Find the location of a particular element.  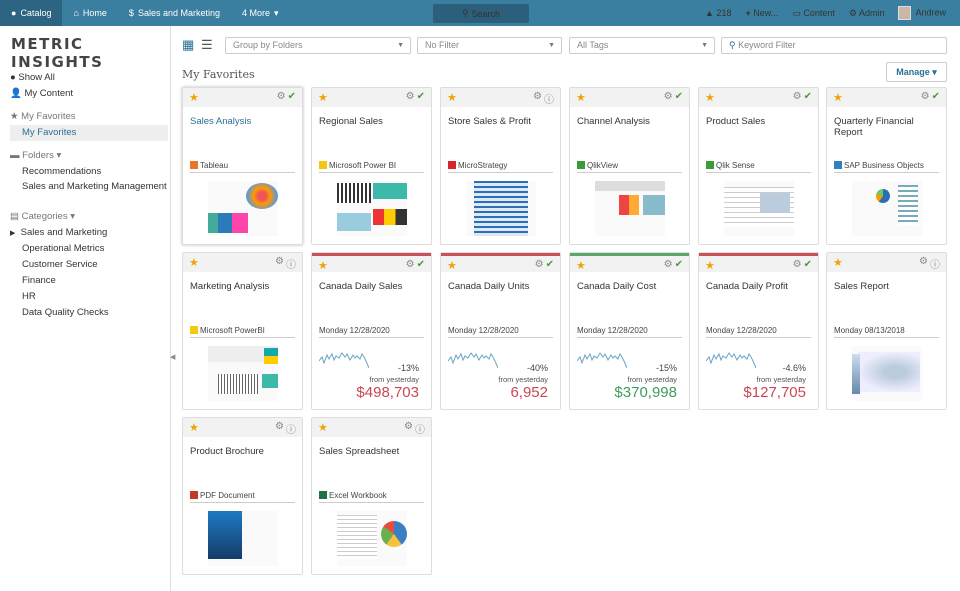

grid-view-icon: ▦ is located at coordinates (188, 44).